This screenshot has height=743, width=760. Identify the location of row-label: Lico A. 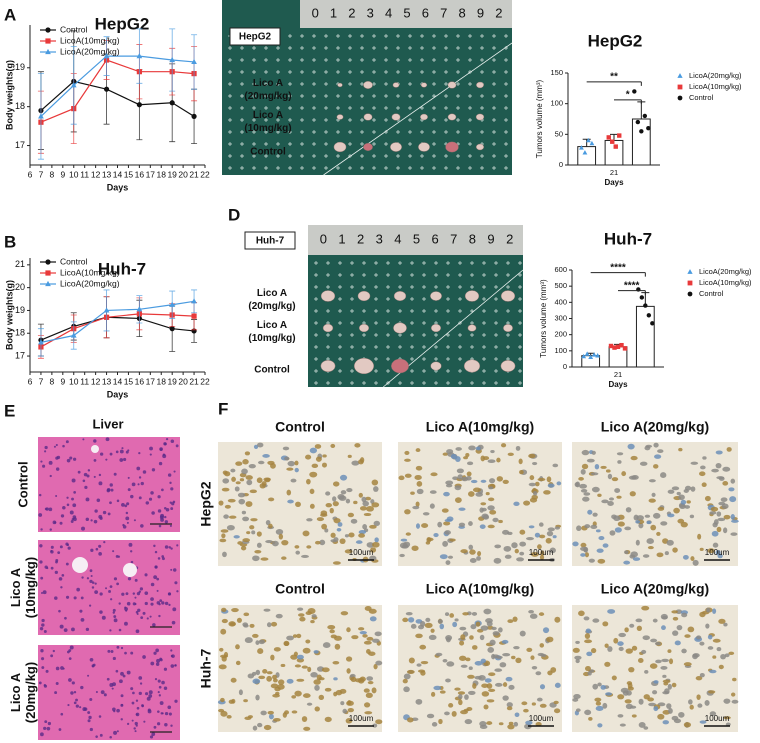
(268, 115).